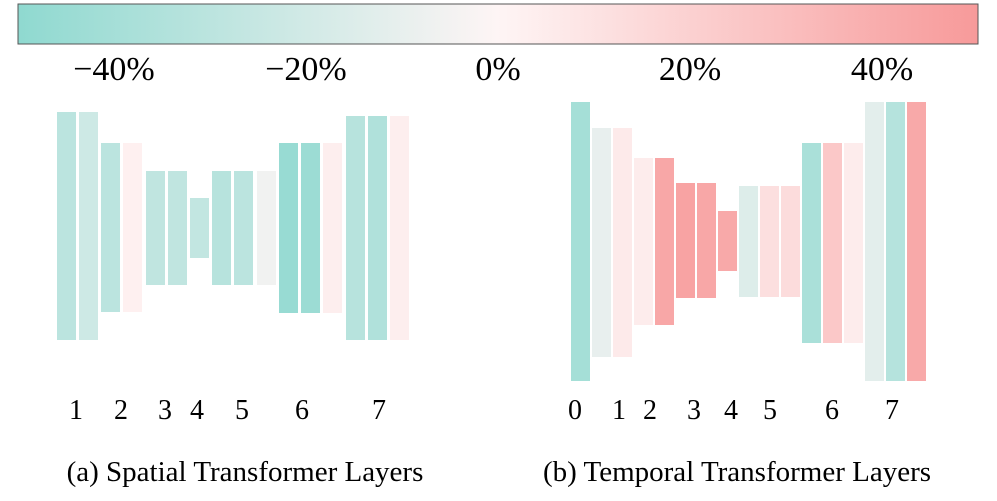 The height and width of the screenshot is (501, 997). Describe the element at coordinates (245, 472) in the screenshot. I see `caption-spatial: (a) Spatial Transformer Layers` at that location.